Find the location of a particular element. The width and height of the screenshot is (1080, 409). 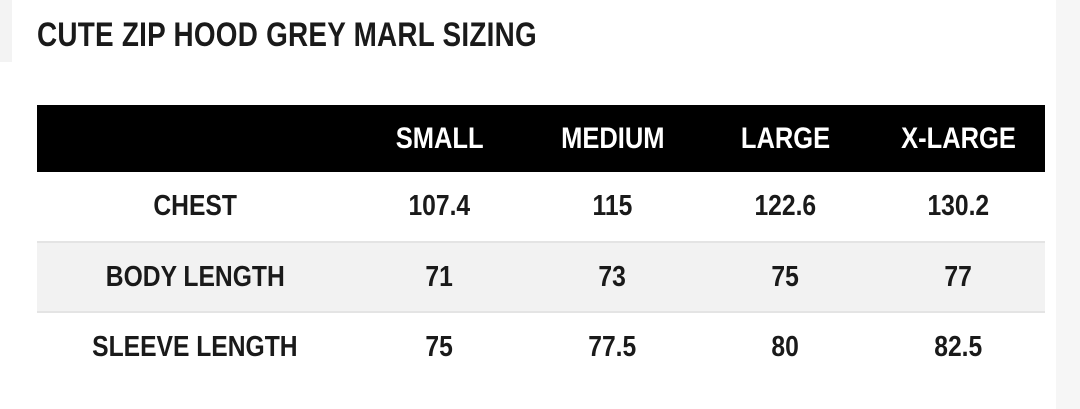

header-cell: X-LARGE is located at coordinates (958, 138).